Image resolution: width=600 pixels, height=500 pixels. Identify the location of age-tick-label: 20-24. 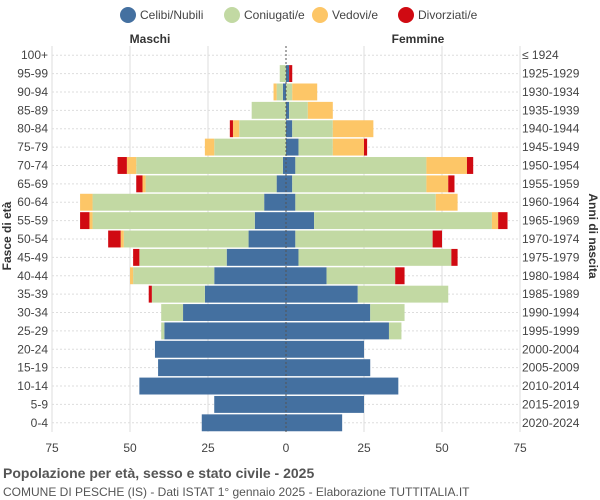
(32, 349).